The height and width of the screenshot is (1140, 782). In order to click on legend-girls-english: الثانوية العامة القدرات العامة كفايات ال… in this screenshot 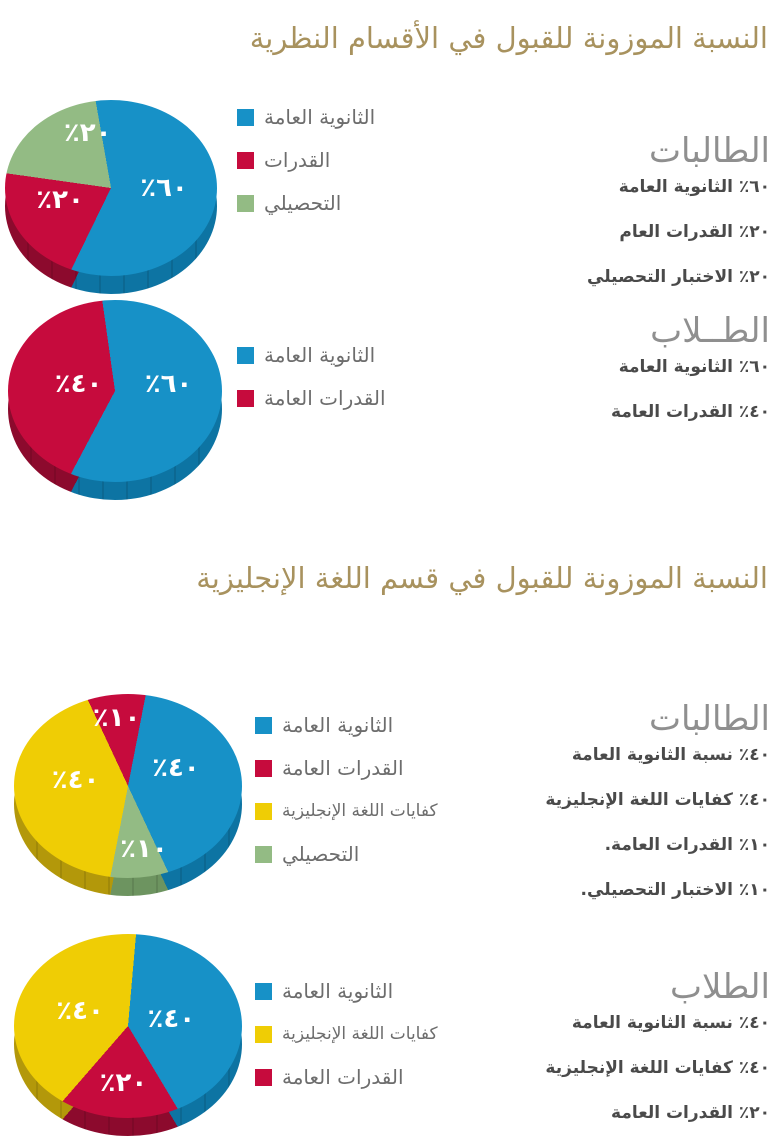, I will do `click(346, 798)`.